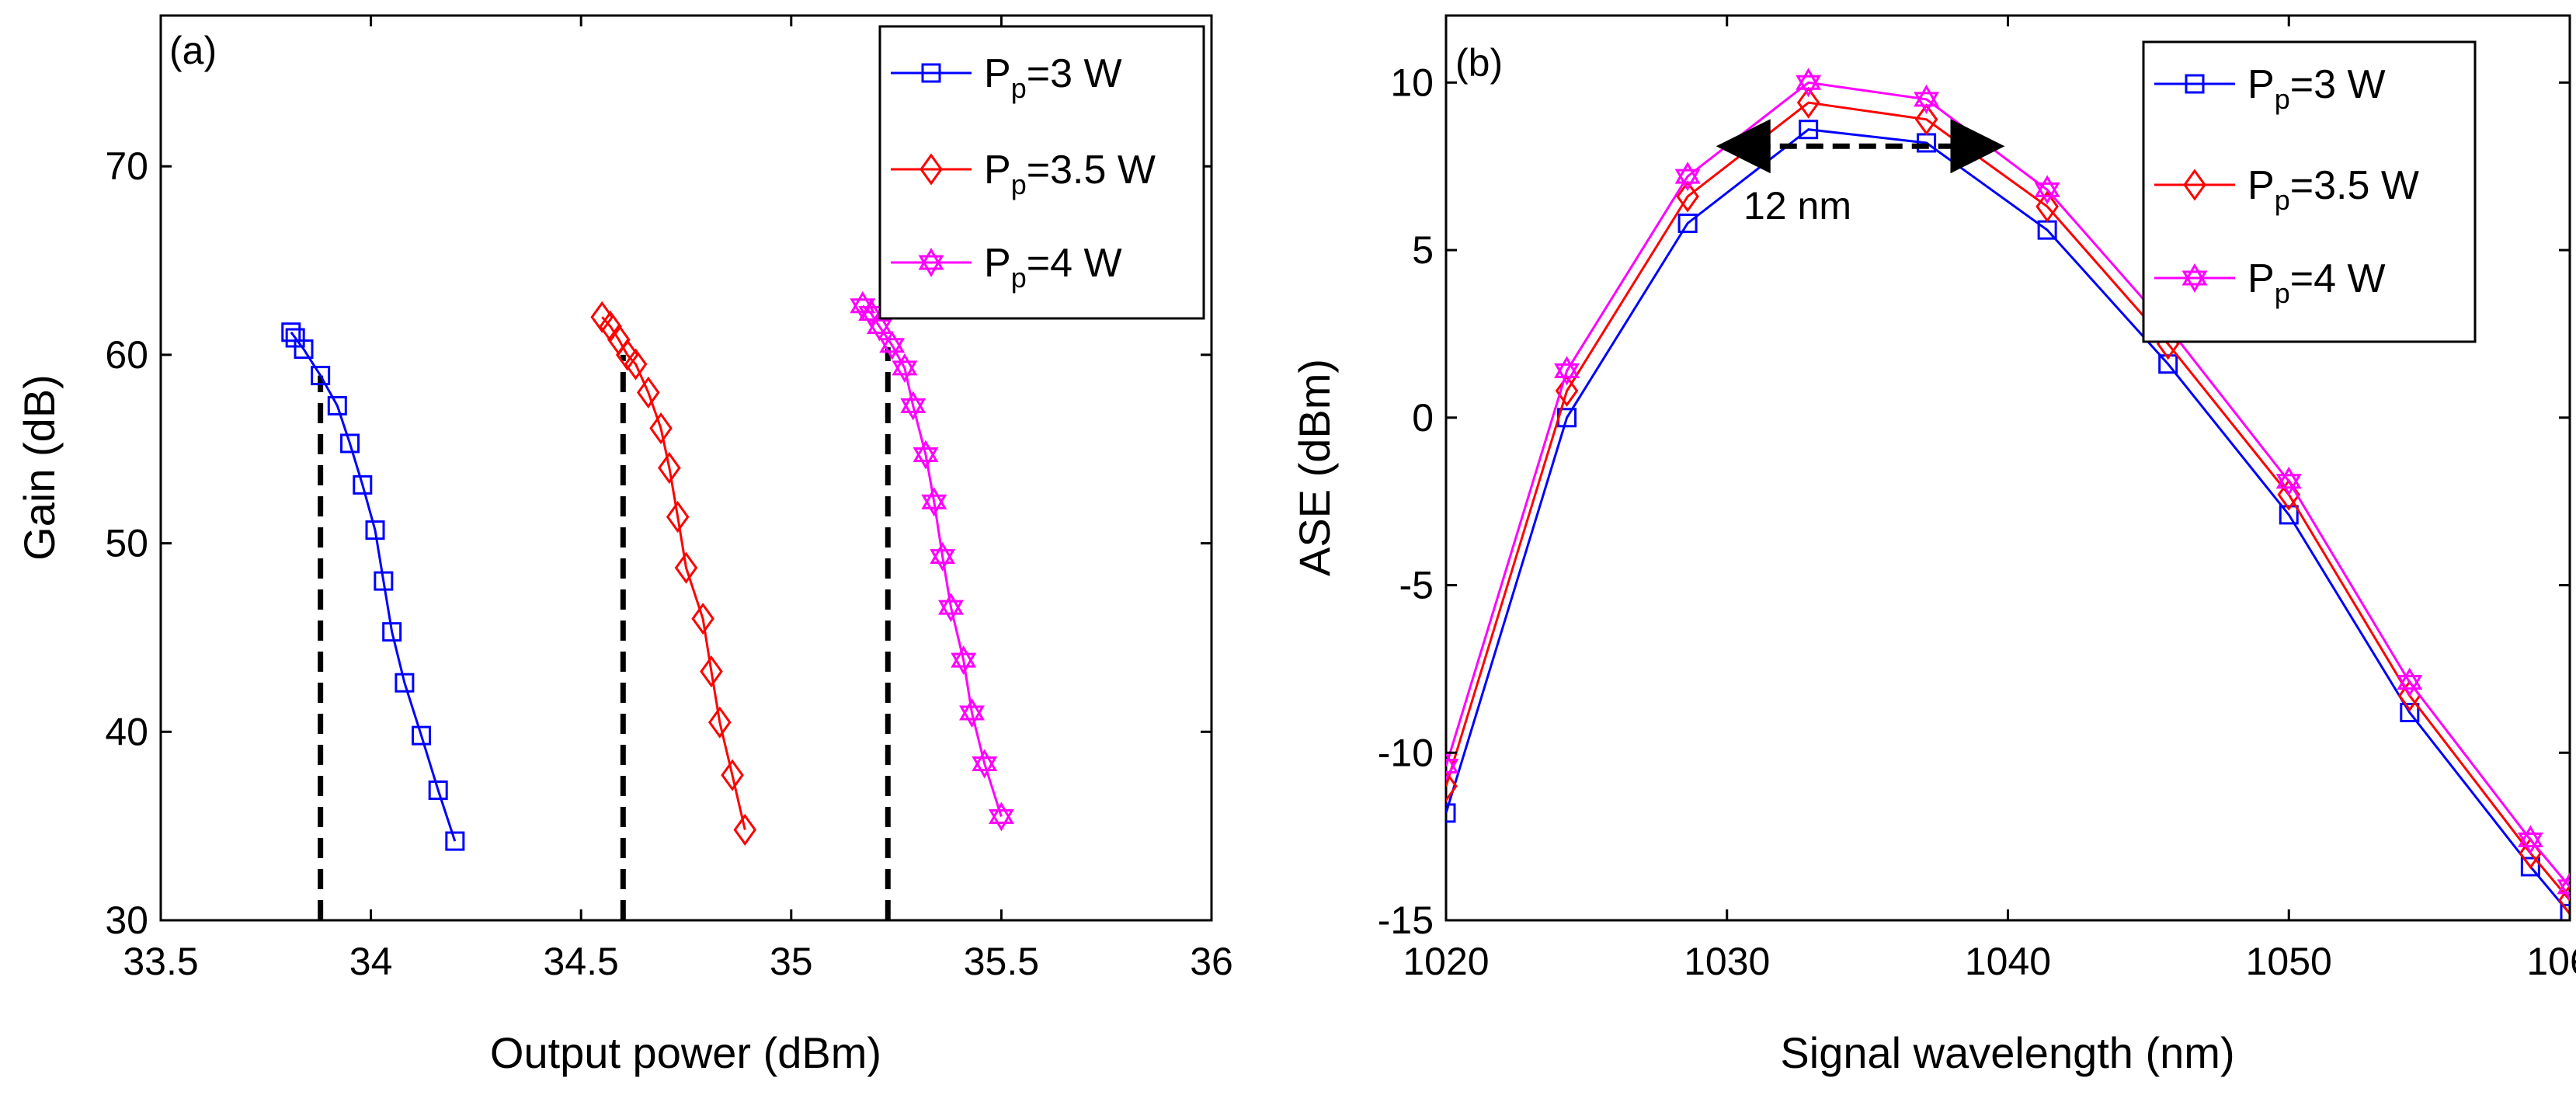  Describe the element at coordinates (1053, 77) in the screenshot. I see `legend-label-a-0: Pp=3 W` at that location.